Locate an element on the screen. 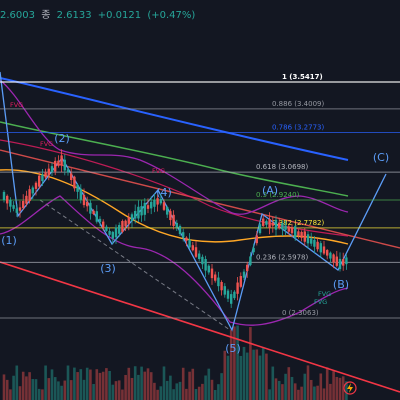 The width and height of the screenshot is (400, 400). fib-label-0.236: 0.236 (2.5978) is located at coordinates (282, 257).